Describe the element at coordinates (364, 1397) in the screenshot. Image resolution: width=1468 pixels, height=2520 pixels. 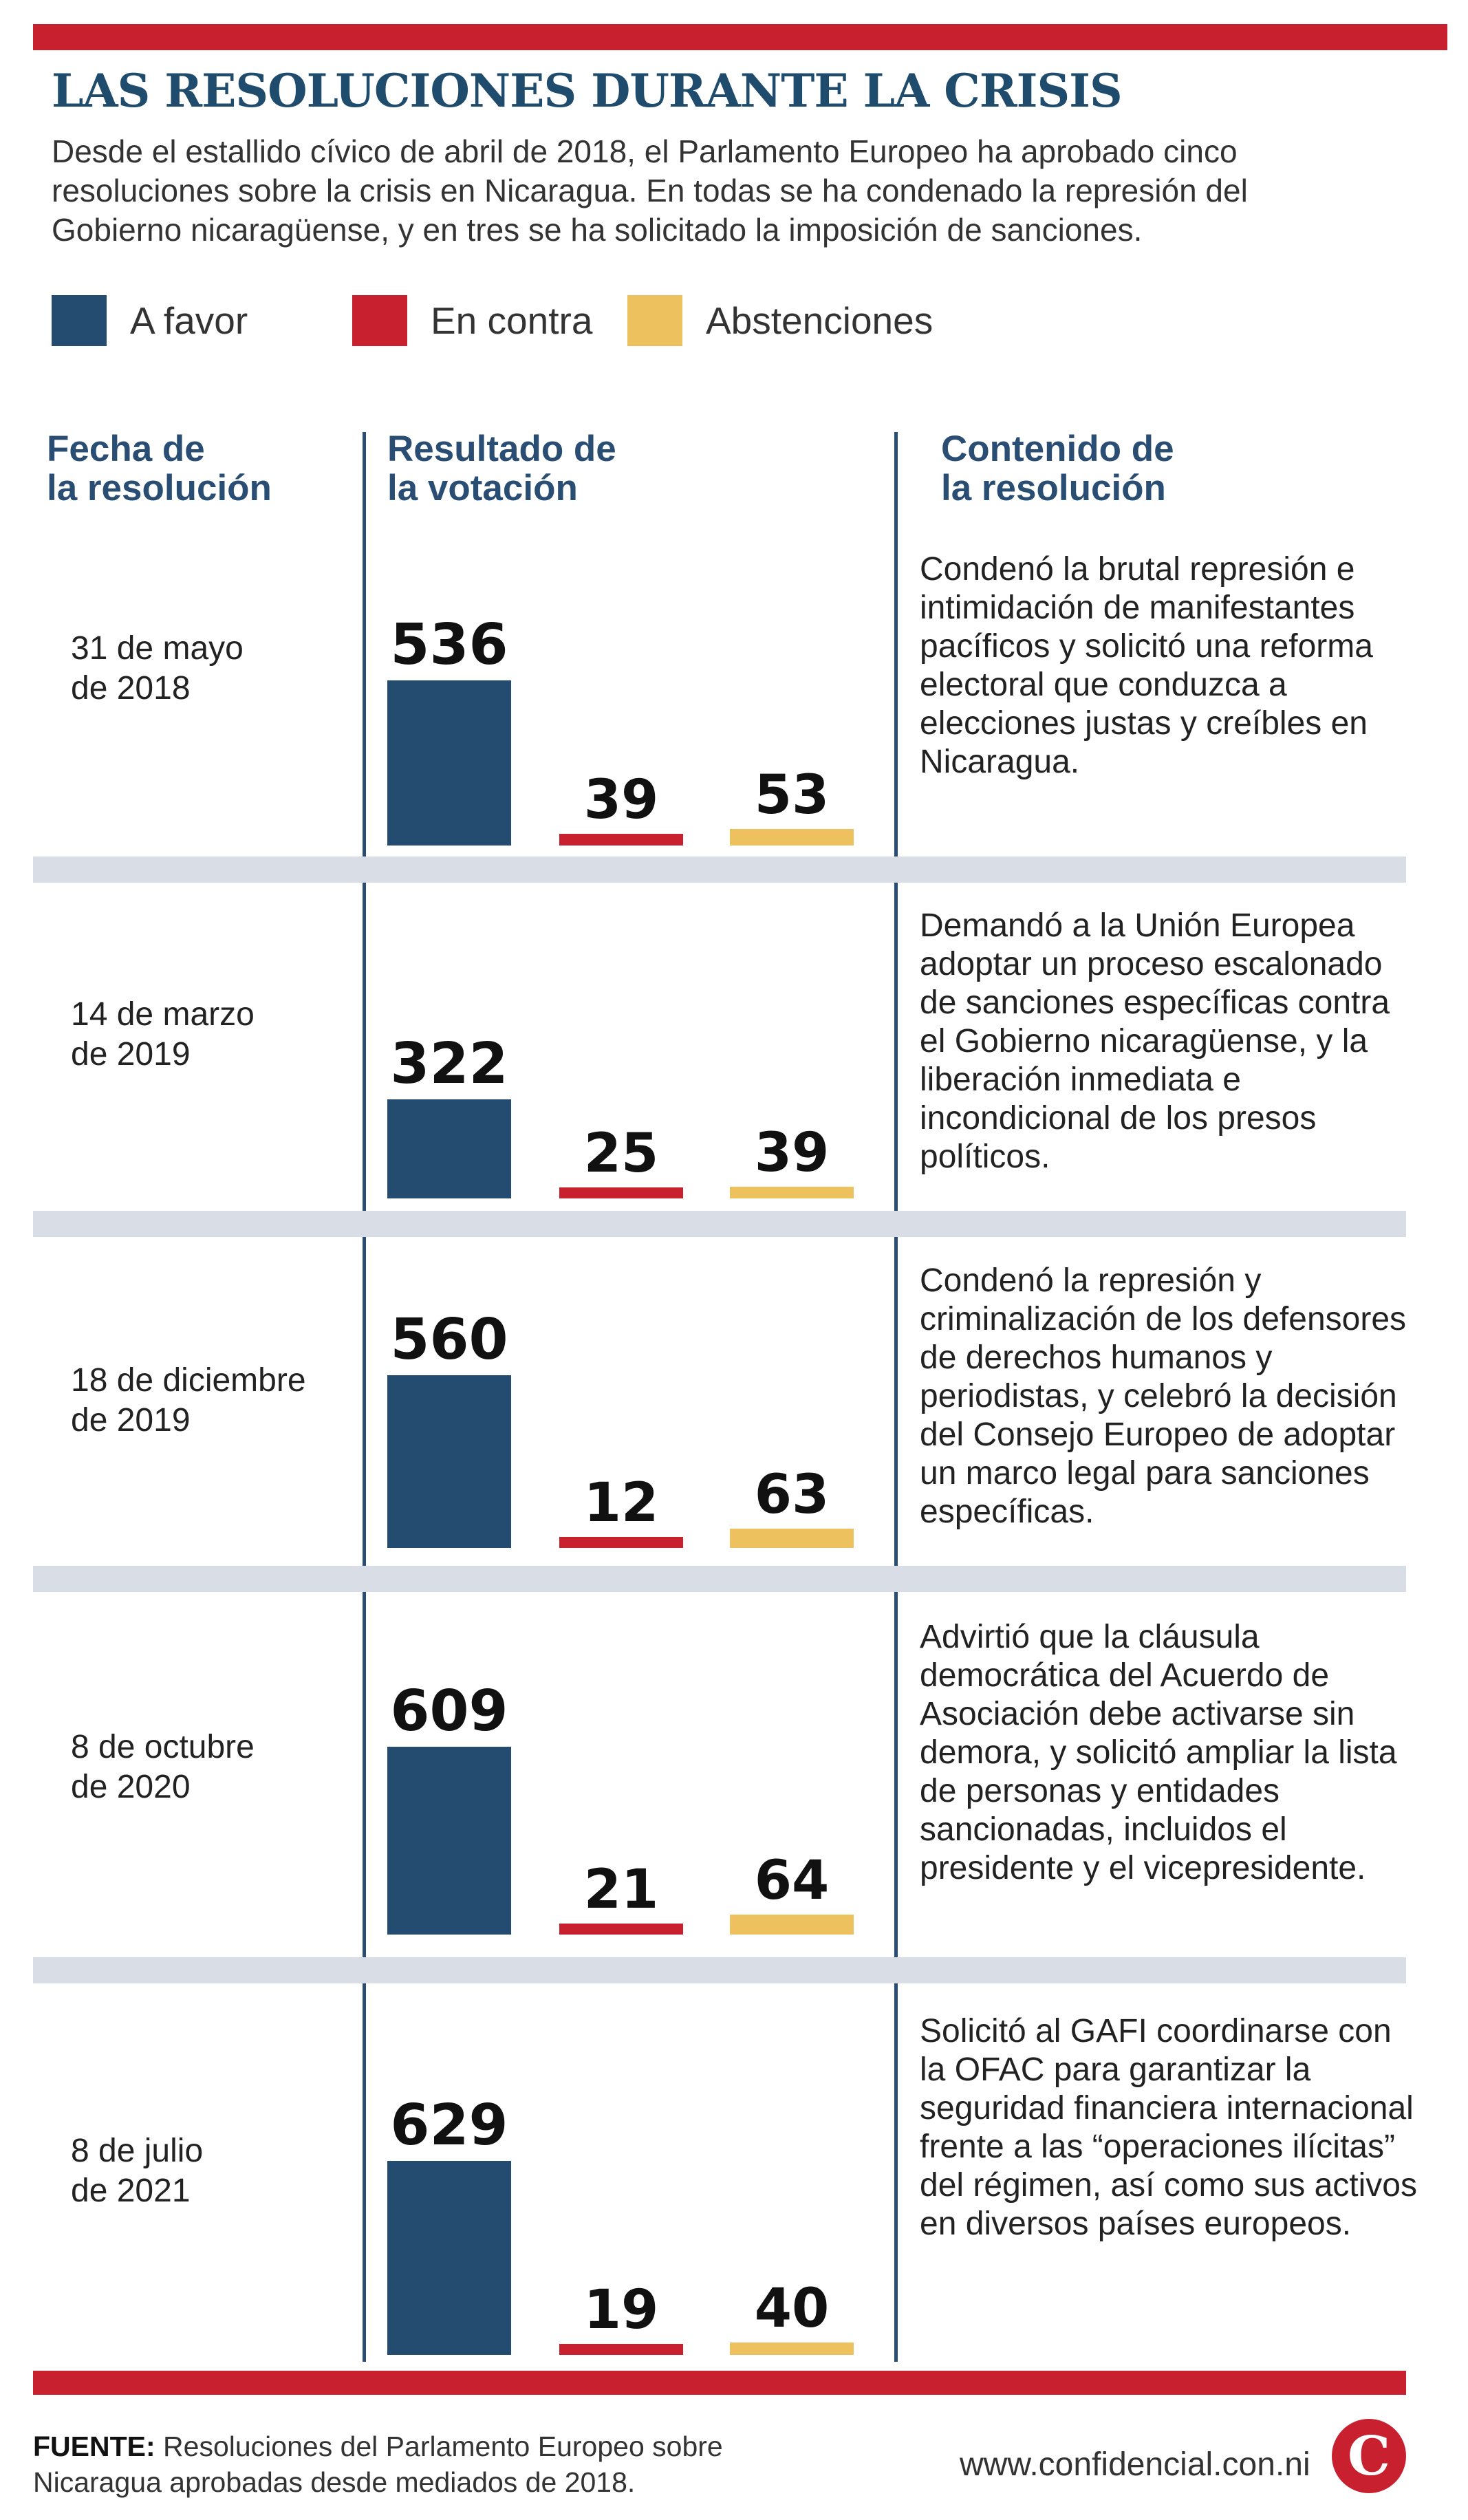
I see `divider-line-left` at that location.